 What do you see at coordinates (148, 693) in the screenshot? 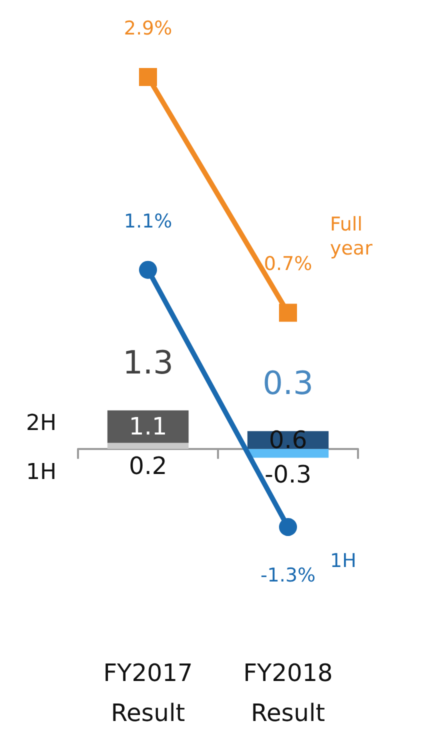
I see `x-tick-label: FY2017 Result` at bounding box center [148, 693].